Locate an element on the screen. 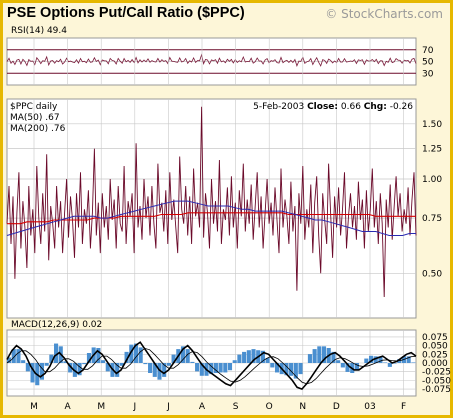 The height and width of the screenshot is (418, 453). chart-title: PSE Options Put/Call Ratio ($PPC) is located at coordinates (126, 13).